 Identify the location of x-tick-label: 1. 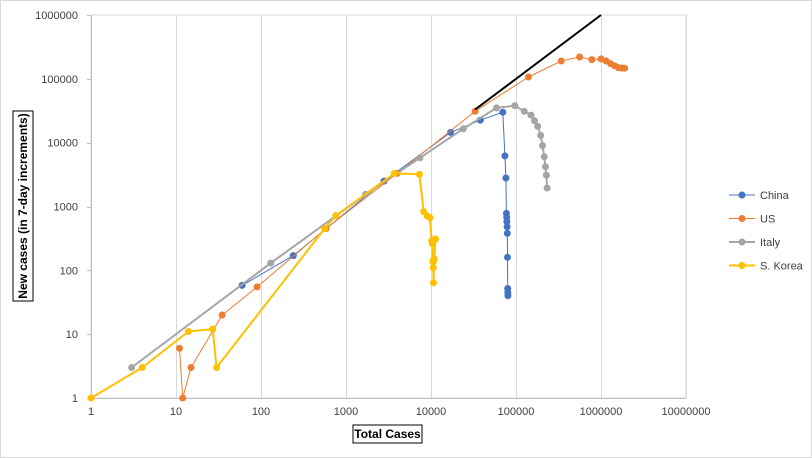
(91, 412).